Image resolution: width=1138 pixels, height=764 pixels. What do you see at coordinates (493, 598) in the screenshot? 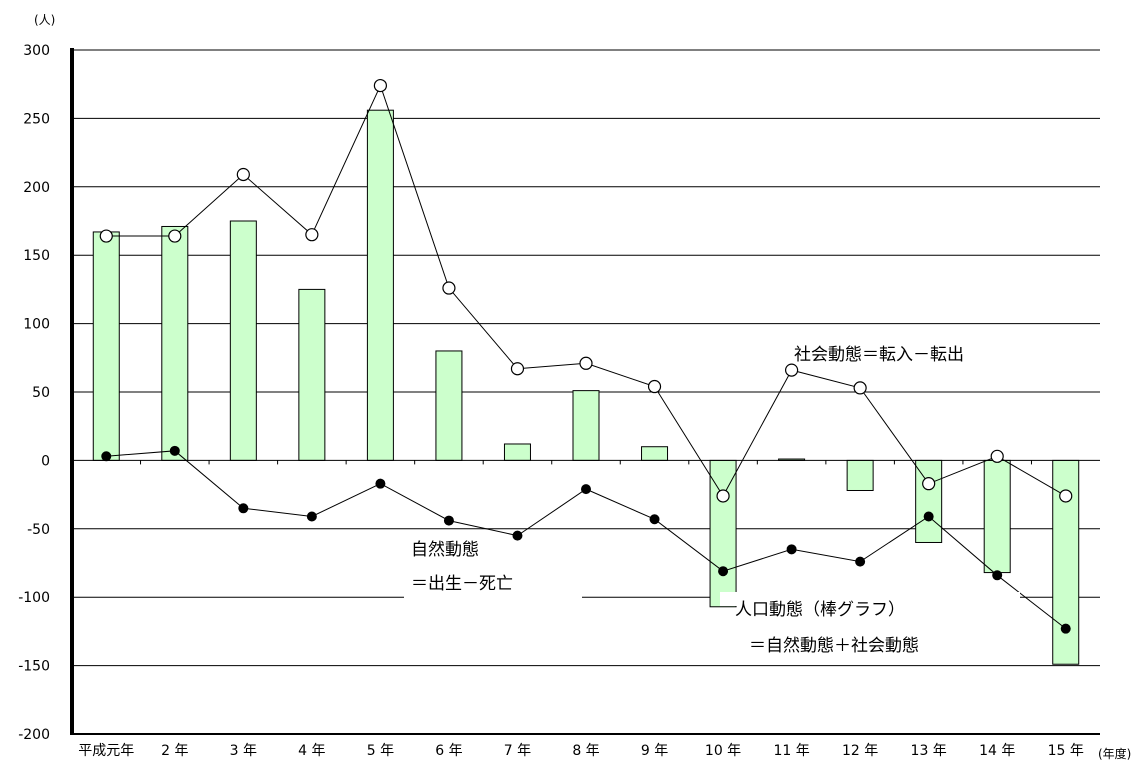
I see `annotation-bg-natural` at bounding box center [493, 598].